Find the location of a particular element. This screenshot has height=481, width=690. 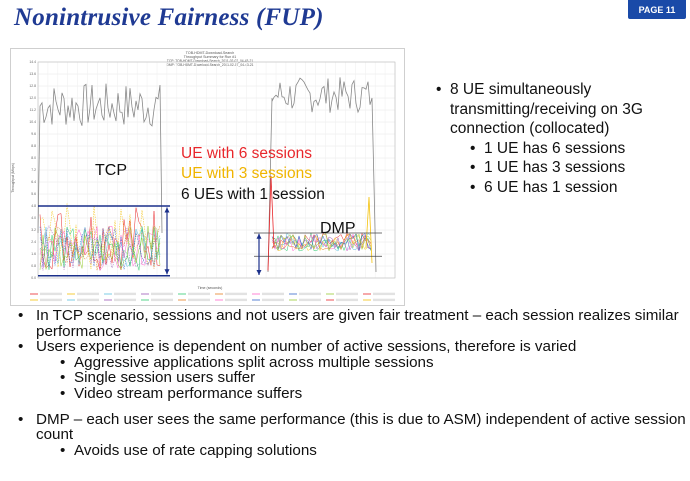

scenario-sub-bullet: 6 UE has 1 session is located at coordinates (561, 188).